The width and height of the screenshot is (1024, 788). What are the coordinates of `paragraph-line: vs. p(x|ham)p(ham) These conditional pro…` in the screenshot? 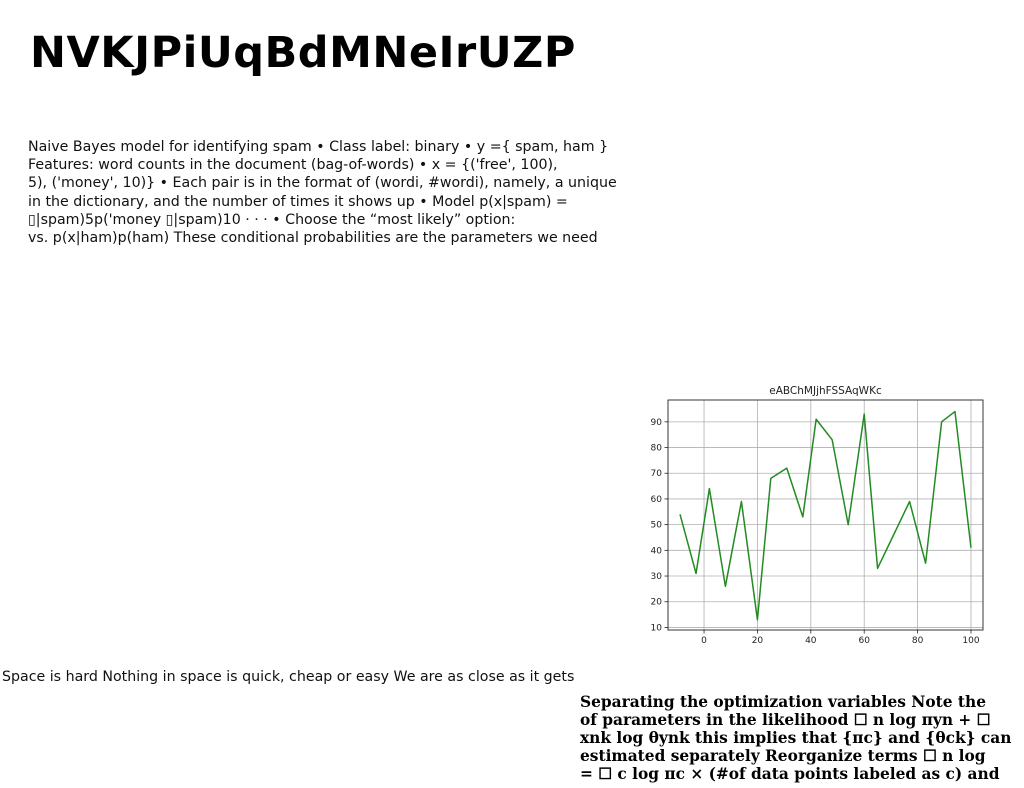 It's located at (313, 238).